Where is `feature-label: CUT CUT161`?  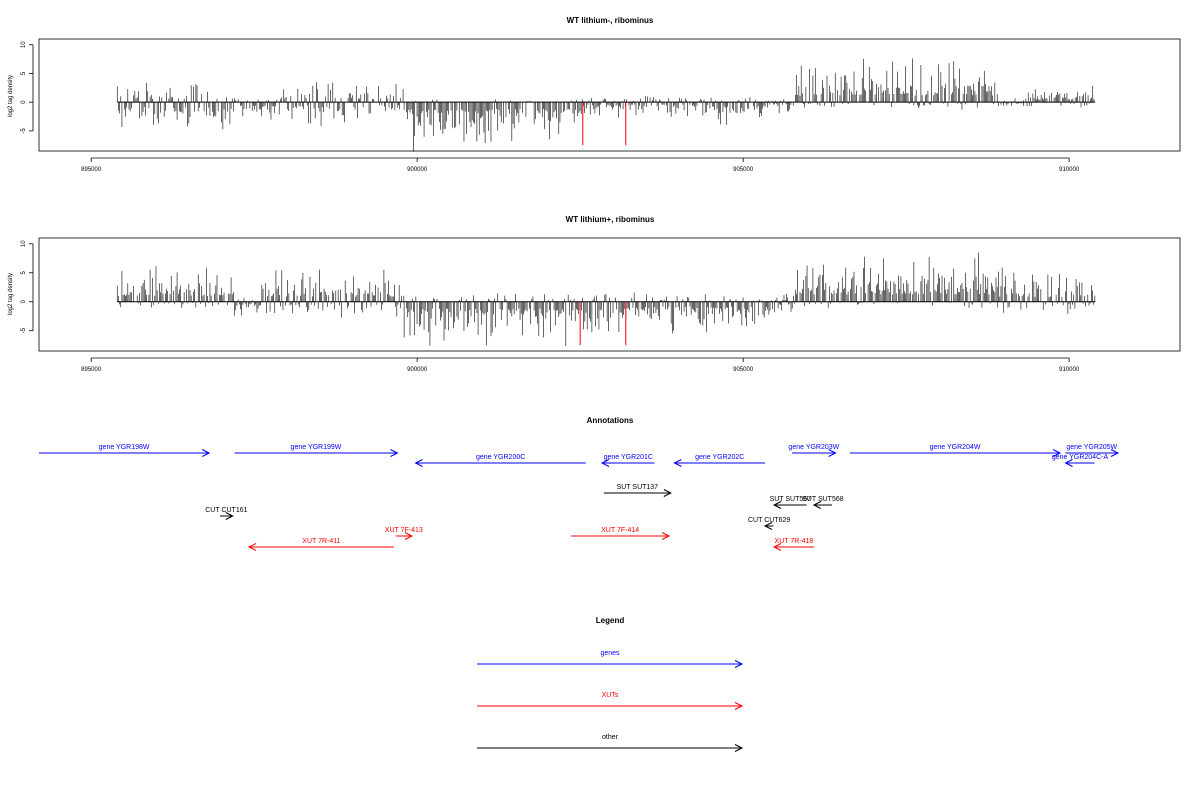 feature-label: CUT CUT161 is located at coordinates (226, 510).